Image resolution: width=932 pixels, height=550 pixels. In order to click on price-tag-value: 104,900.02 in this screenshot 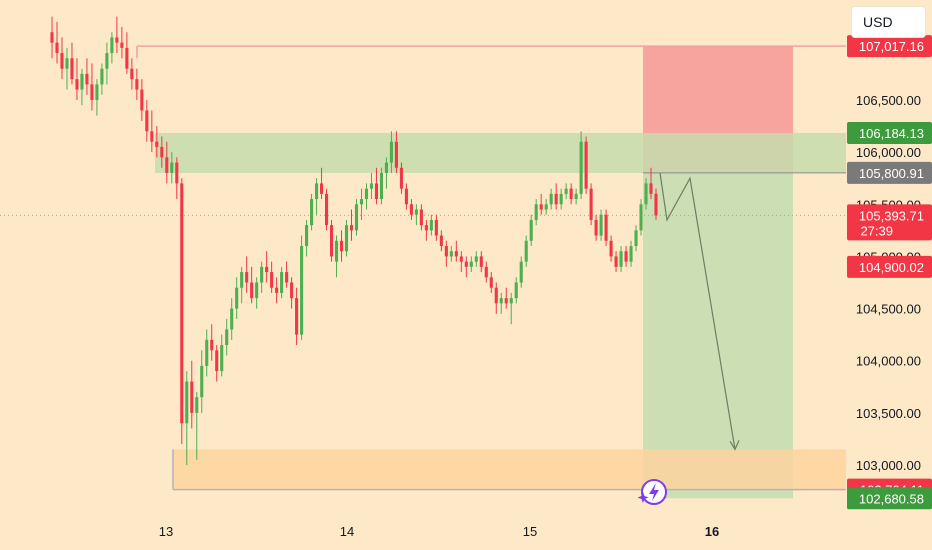, I will do `click(891, 267)`.